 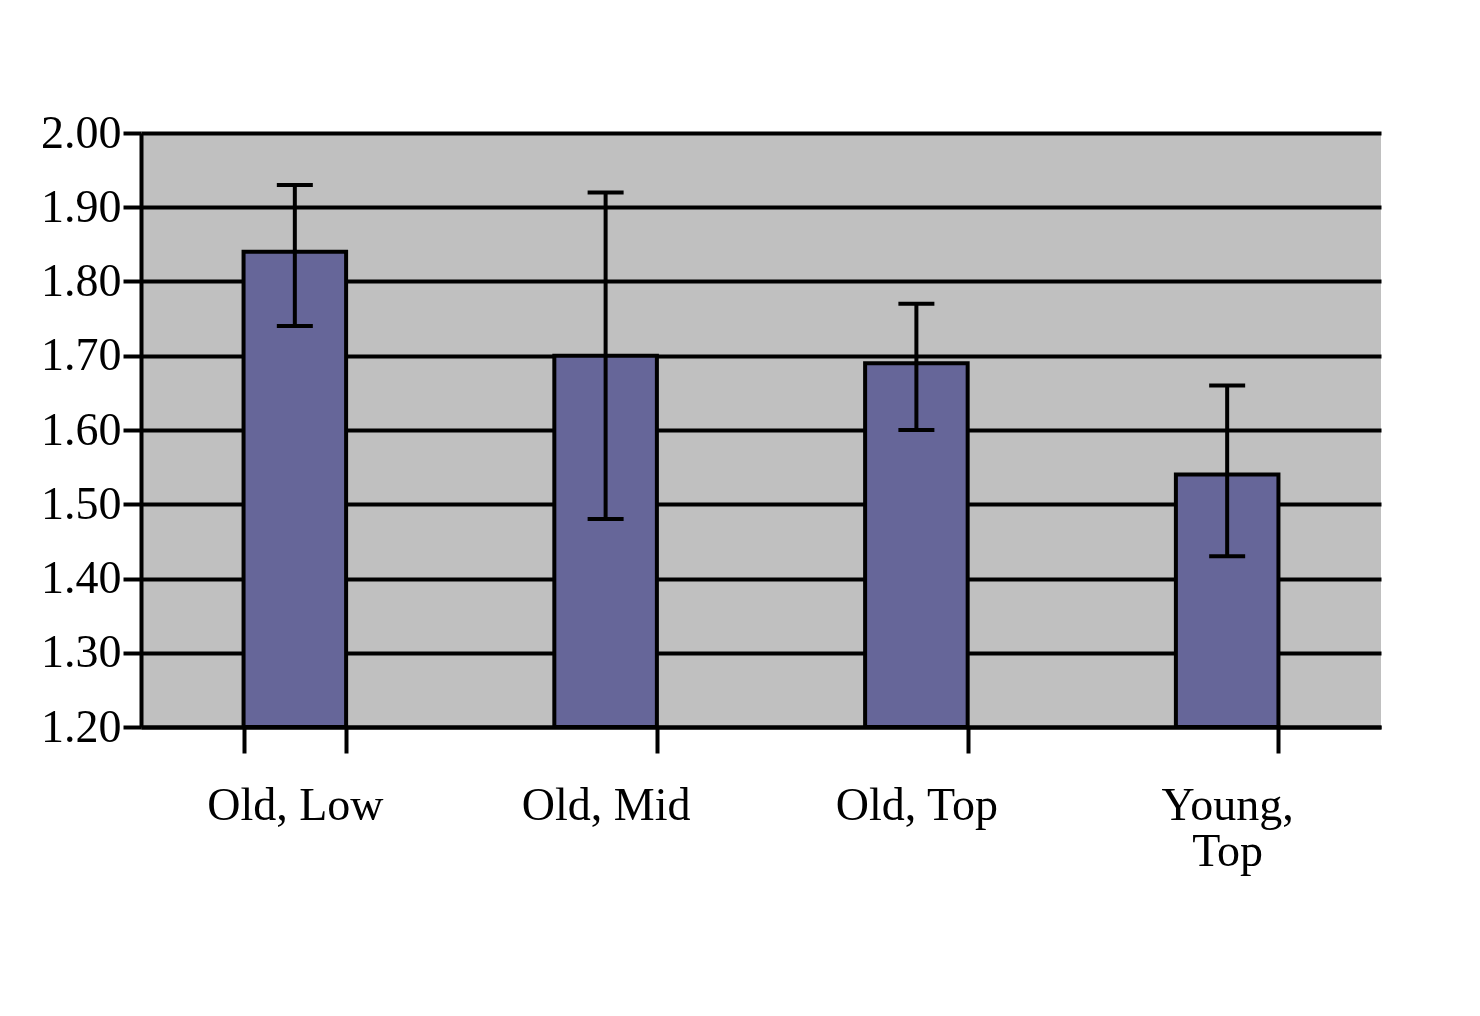 I want to click on x-tick-label: Old, Mid, so click(x=606, y=804).